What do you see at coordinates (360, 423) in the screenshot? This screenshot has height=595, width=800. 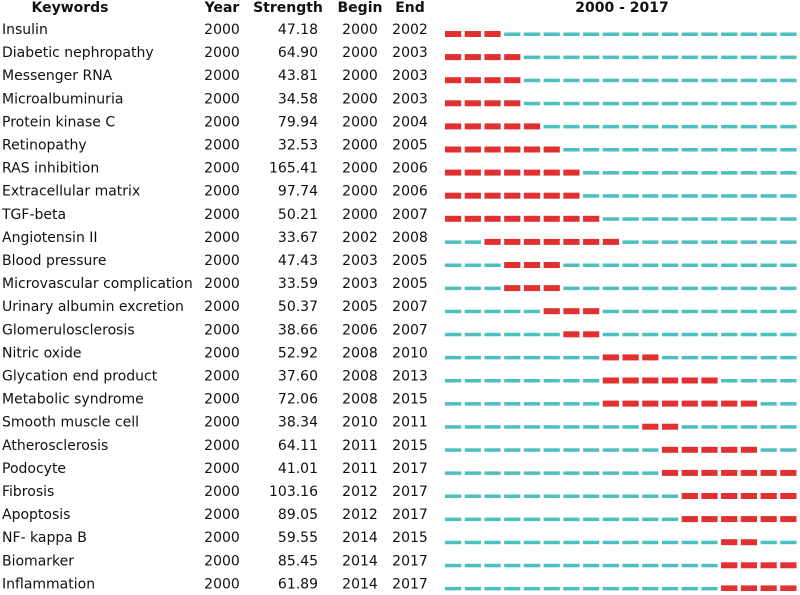 I see `begin: 2010` at bounding box center [360, 423].